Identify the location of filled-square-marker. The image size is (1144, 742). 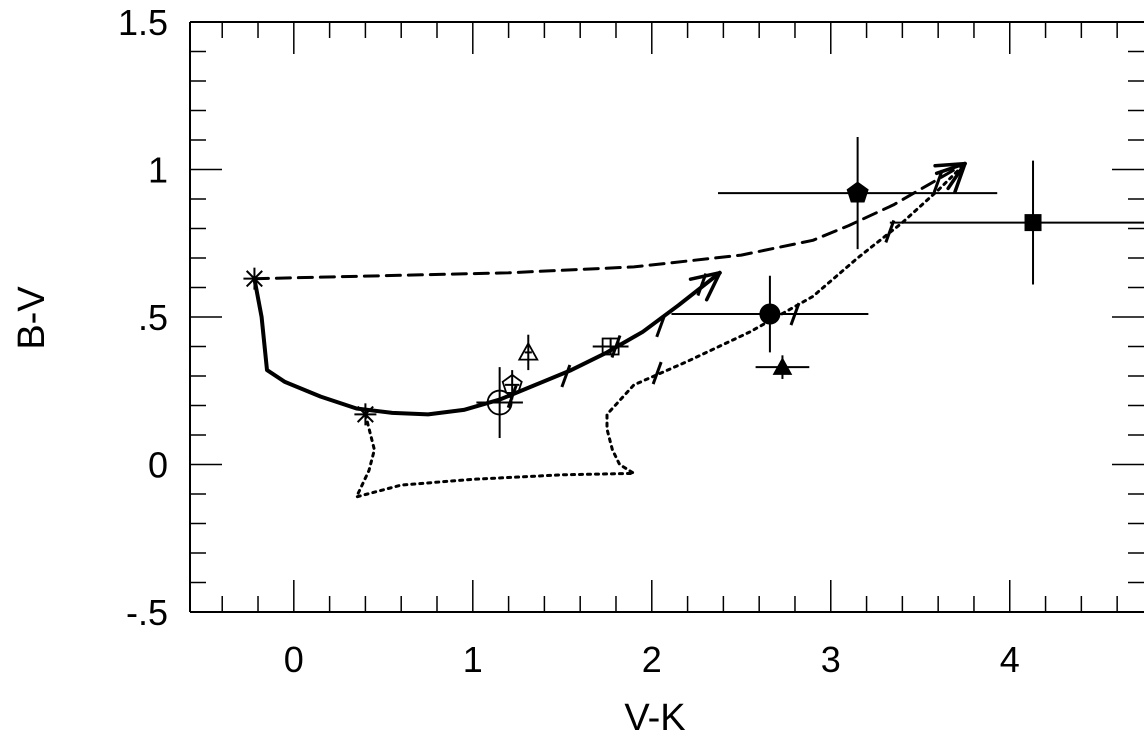
(1033, 223).